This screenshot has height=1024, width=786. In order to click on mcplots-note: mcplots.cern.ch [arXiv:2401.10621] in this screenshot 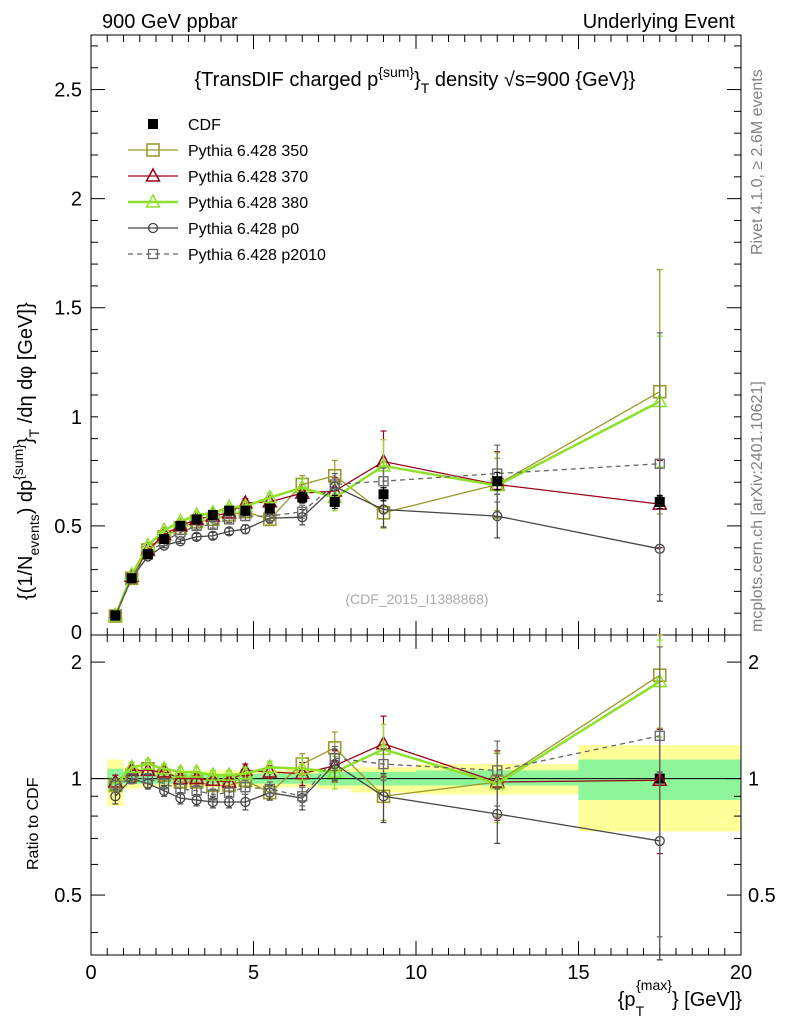, I will do `click(757, 506)`.